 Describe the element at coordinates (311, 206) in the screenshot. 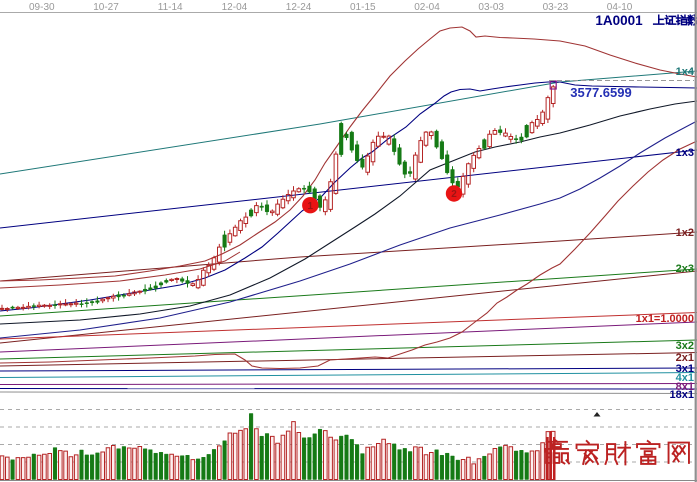

I see `svg-text: 1` at that location.